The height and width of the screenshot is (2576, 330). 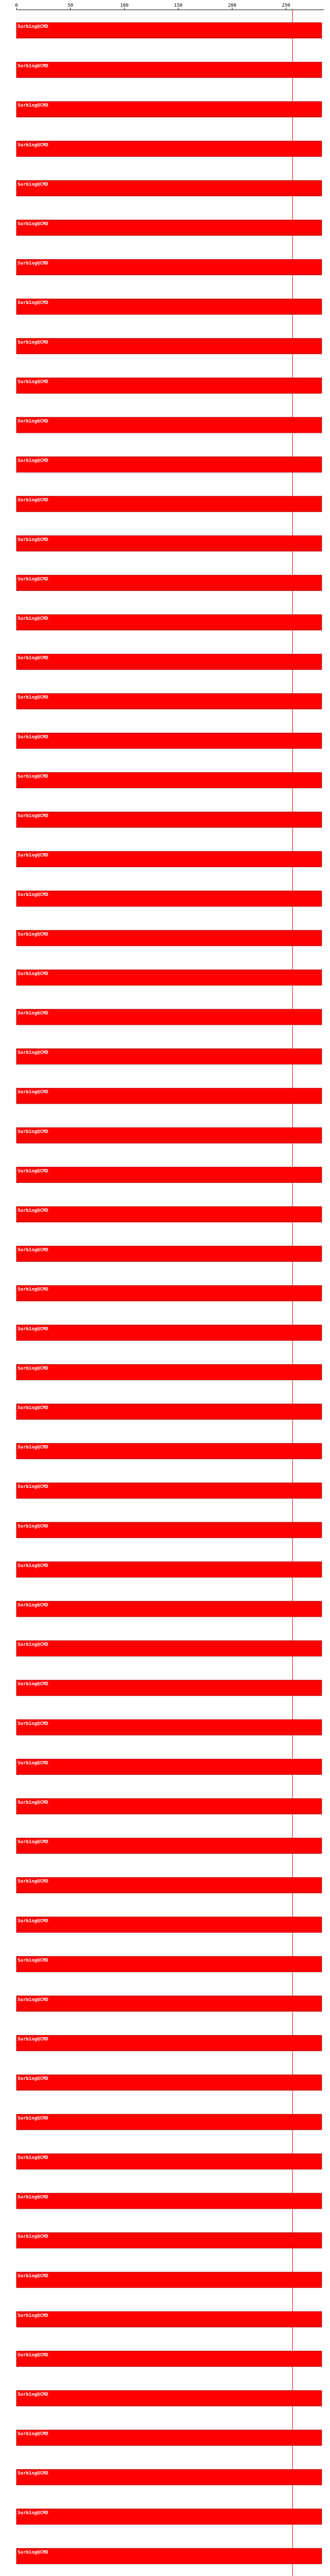 I want to click on x-tick-label: 0, so click(x=16, y=6).